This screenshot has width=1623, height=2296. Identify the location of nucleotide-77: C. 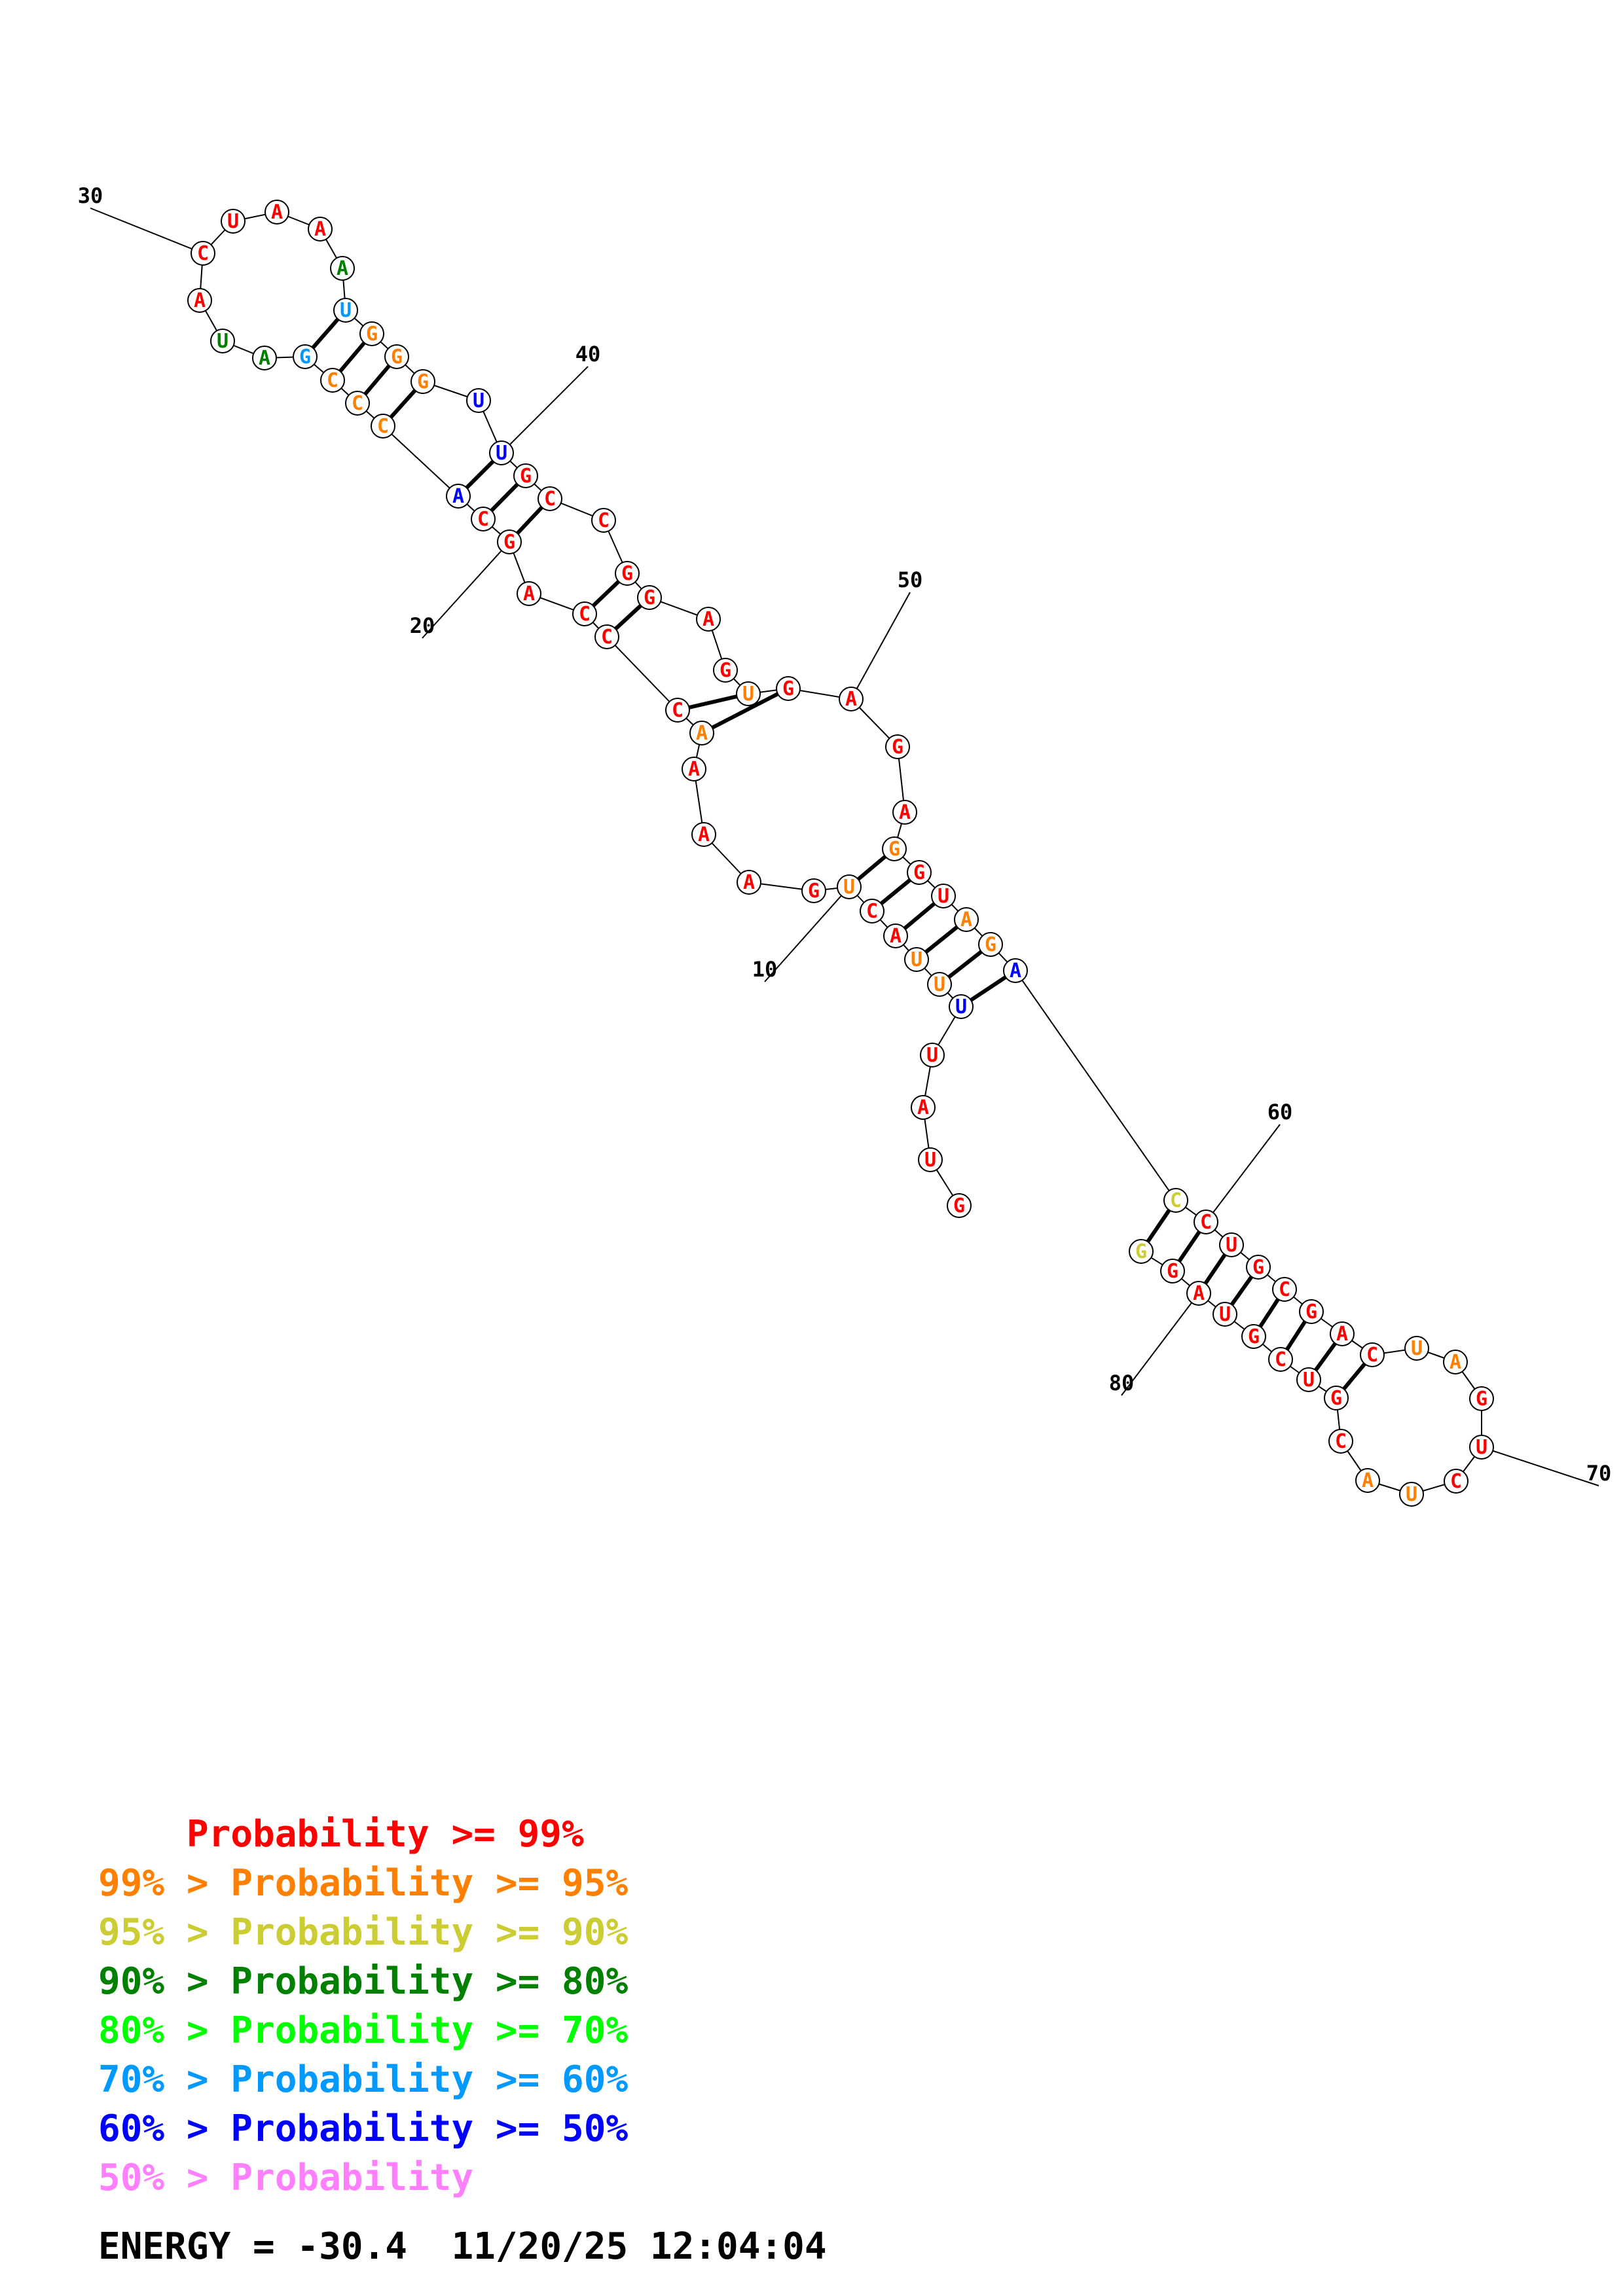
(1280, 1359).